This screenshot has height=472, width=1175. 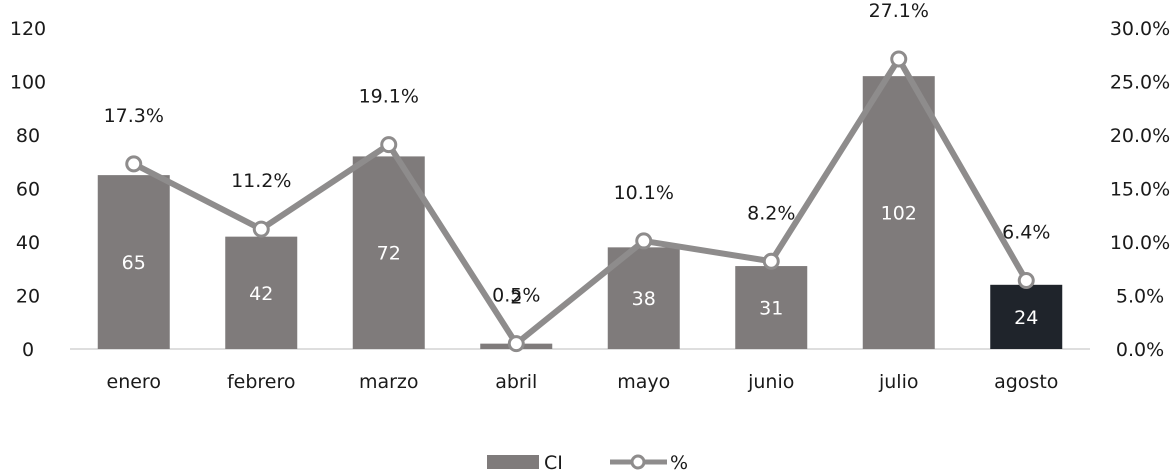 What do you see at coordinates (28, 297) in the screenshot?
I see `left-axis-tick-label: 20` at bounding box center [28, 297].